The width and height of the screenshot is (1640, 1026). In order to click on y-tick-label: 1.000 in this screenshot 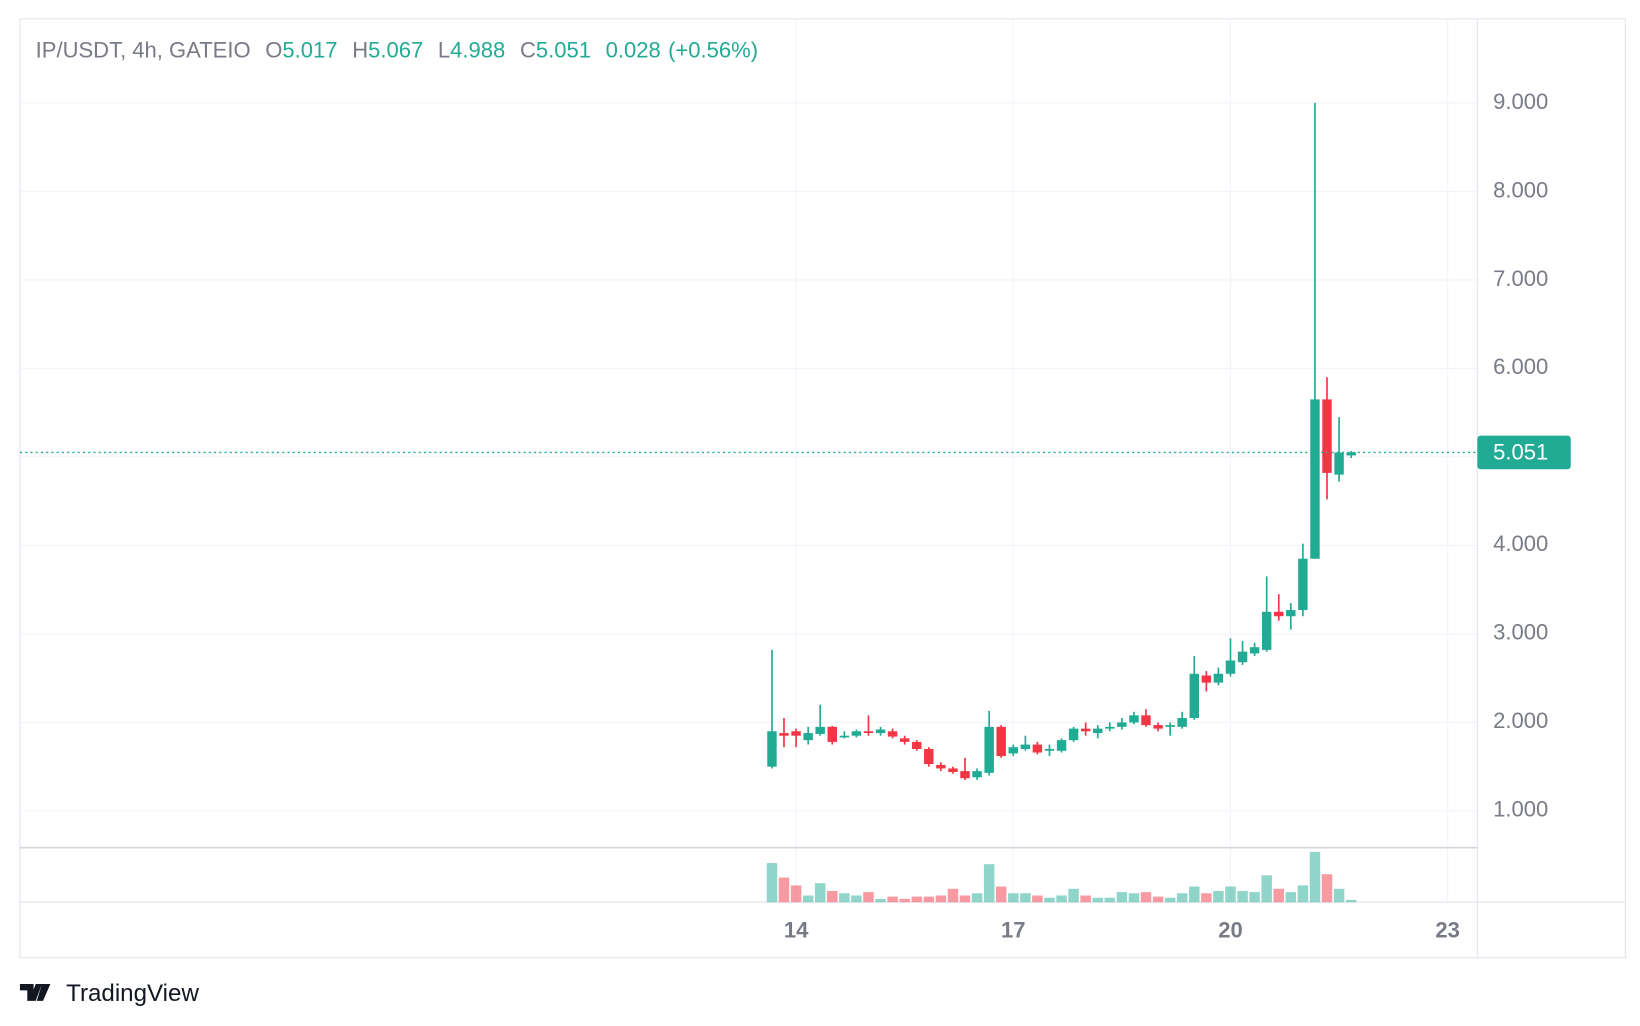, I will do `click(1520, 809)`.